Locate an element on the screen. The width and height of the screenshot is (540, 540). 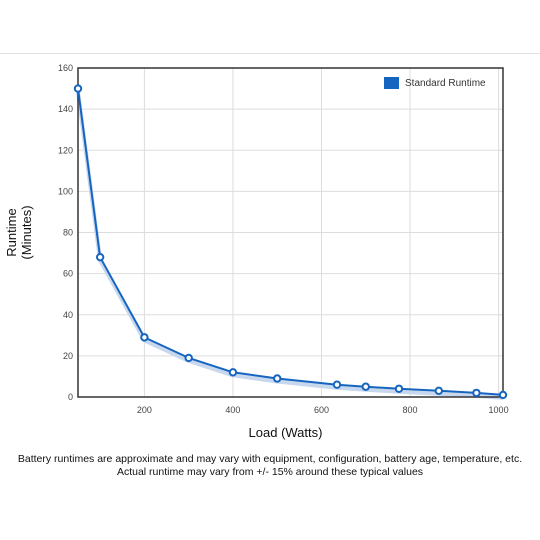
x-tick-label: 400 is located at coordinates (232, 410).